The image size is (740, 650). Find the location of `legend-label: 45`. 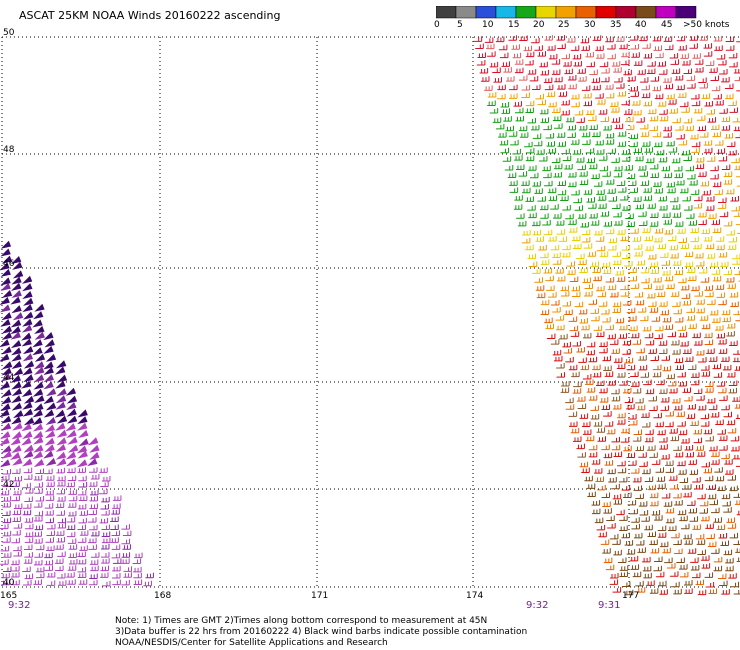

legend-label: 45 is located at coordinates (667, 25).